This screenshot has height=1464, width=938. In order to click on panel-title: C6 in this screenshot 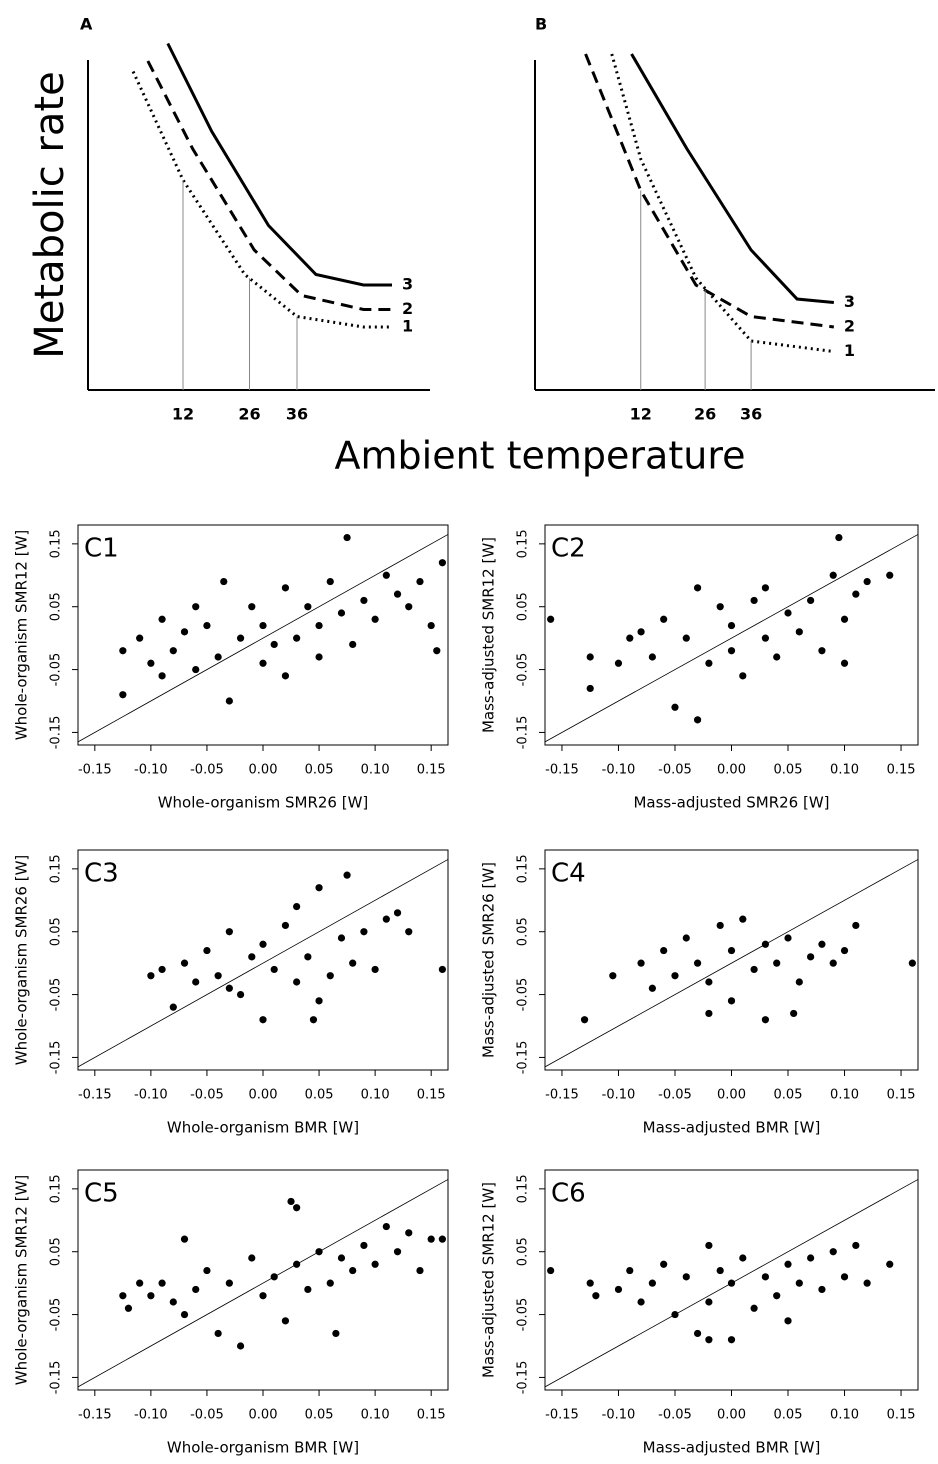, I will do `click(568, 1194)`.